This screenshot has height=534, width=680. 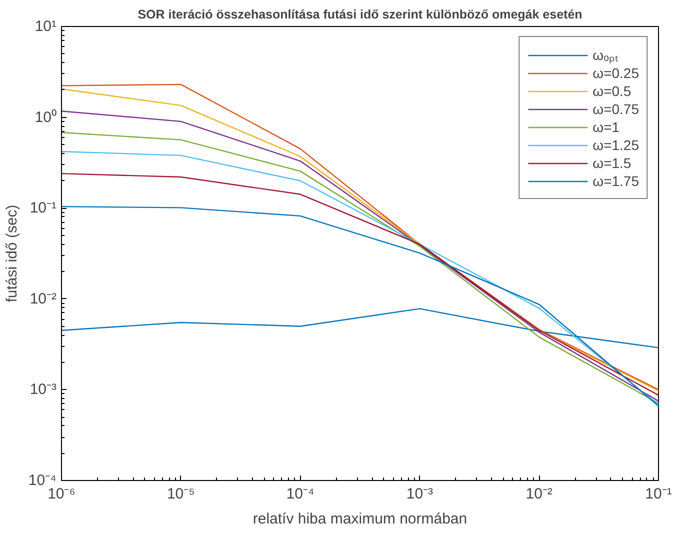 What do you see at coordinates (45, 117) in the screenshot?
I see `y-tick-label: 10⁰` at bounding box center [45, 117].